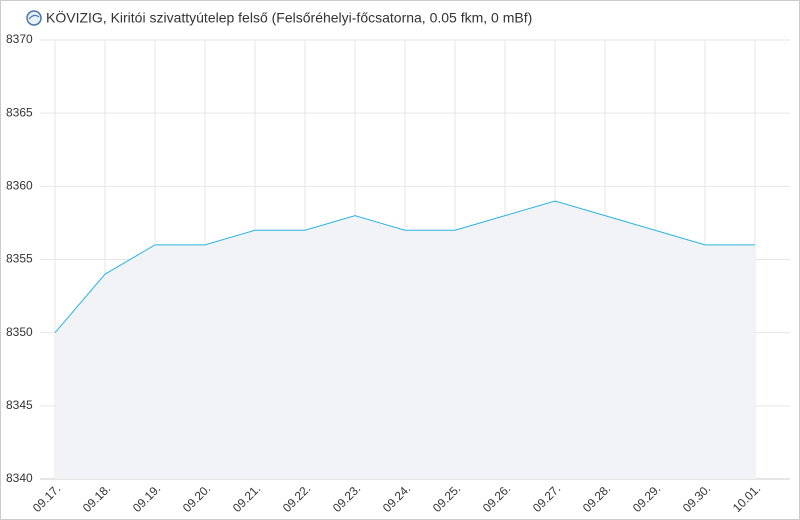 The image size is (800, 520). I want to click on y-tick-label: 8370, so click(19, 39).